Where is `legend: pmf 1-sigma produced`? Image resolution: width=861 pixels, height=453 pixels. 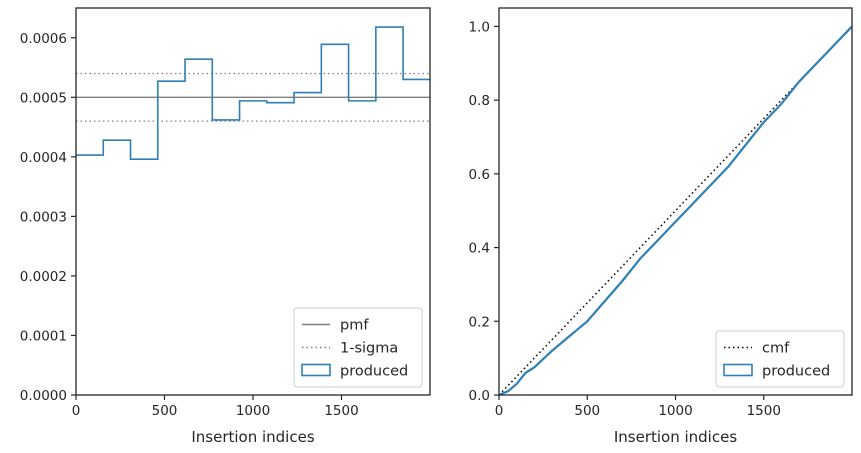
legend: pmf 1-sigma produced is located at coordinates (358, 347).